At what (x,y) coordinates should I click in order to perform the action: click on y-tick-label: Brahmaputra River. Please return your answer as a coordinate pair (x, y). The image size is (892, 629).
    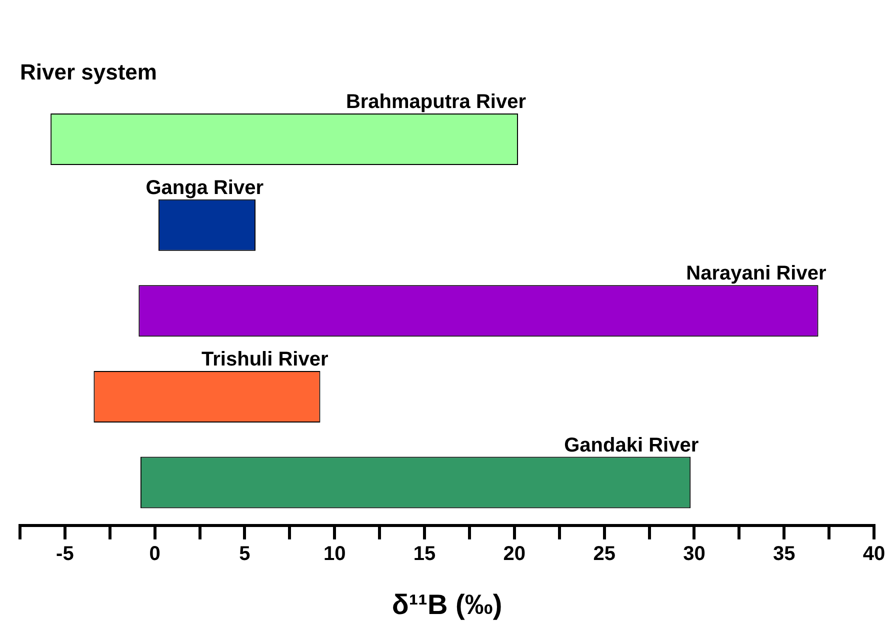
    Looking at the image, I should click on (436, 102).